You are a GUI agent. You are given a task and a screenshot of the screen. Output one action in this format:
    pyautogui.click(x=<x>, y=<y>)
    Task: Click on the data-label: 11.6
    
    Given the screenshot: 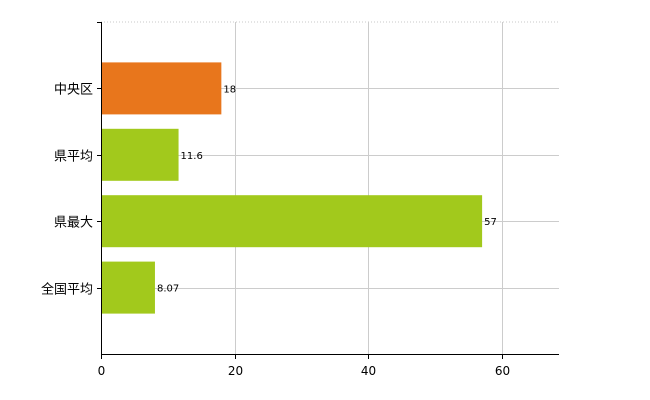 What is the action you would take?
    pyautogui.click(x=192, y=156)
    